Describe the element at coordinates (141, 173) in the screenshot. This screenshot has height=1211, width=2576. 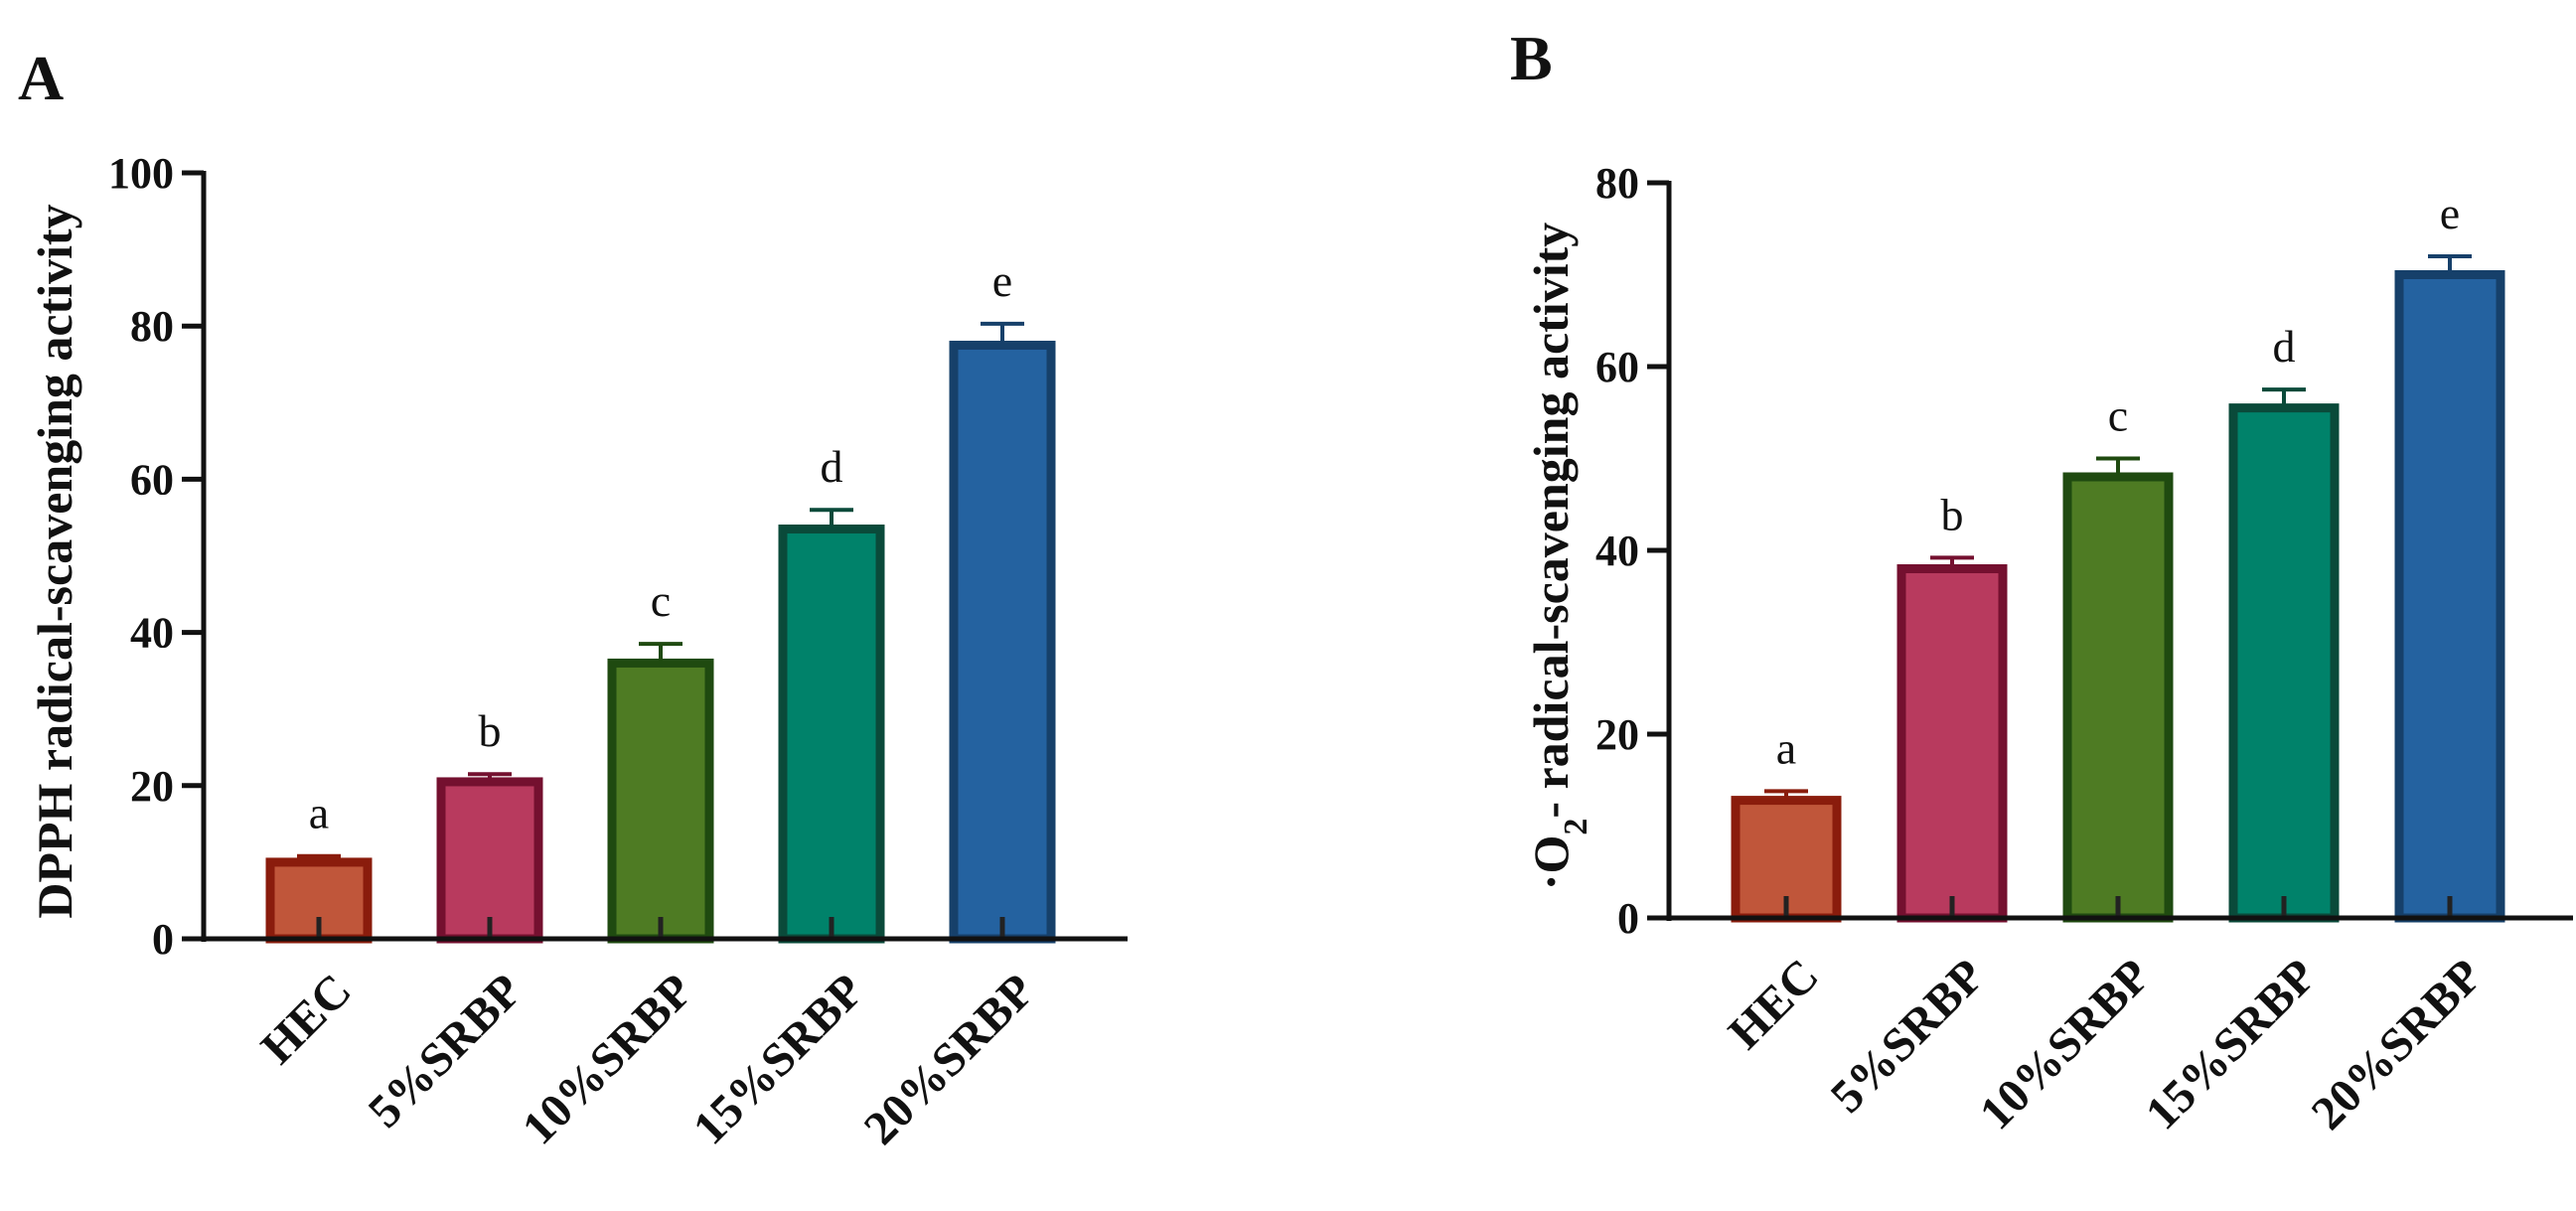
I see `y-tick-label-100: 100` at that location.